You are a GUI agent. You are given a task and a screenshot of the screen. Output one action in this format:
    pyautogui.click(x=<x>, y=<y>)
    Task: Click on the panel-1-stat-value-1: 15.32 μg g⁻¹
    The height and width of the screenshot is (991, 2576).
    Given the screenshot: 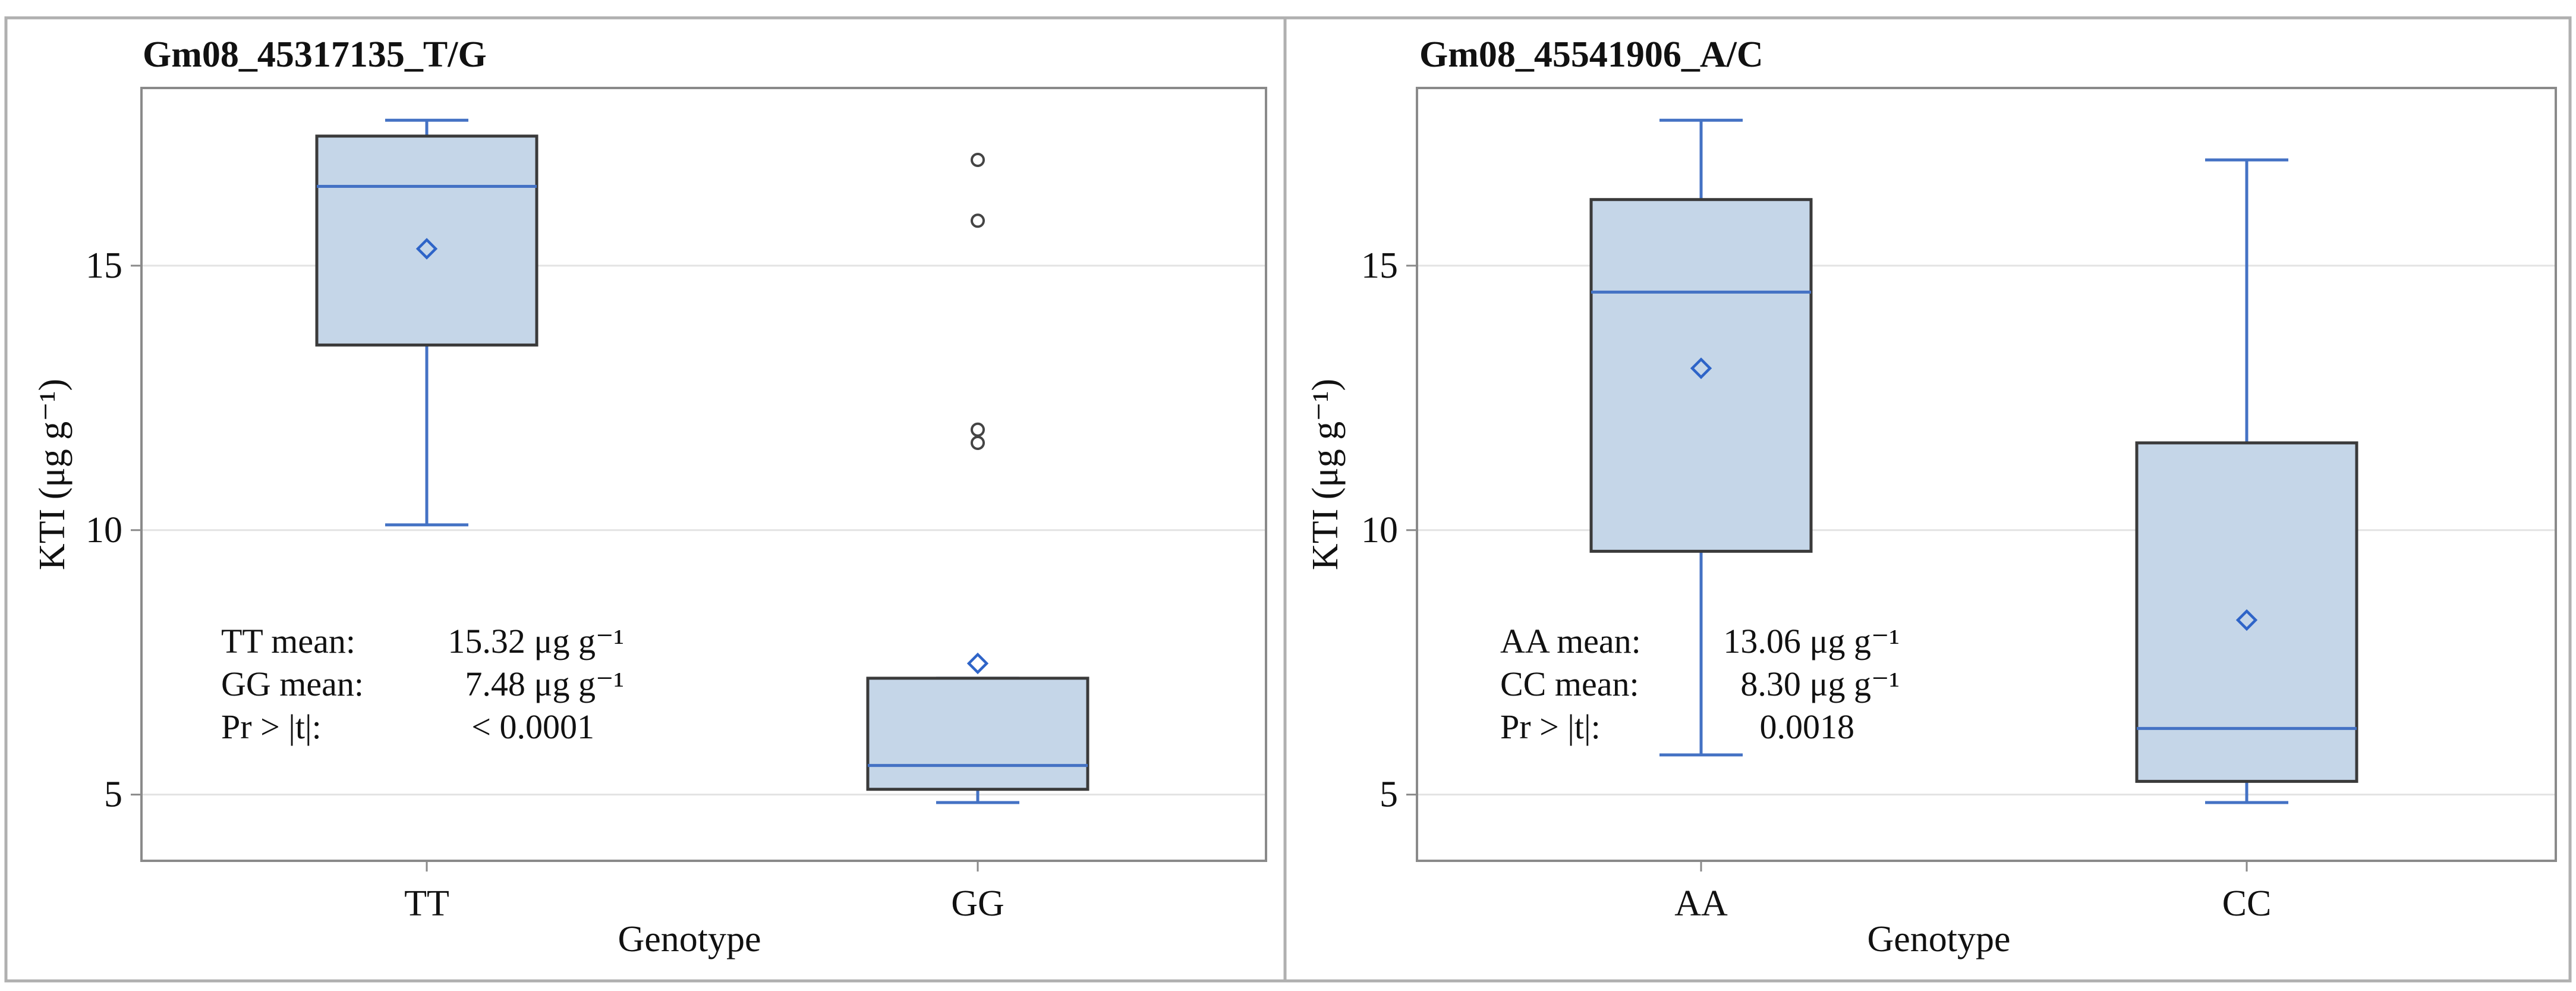 What is the action you would take?
    pyautogui.click(x=536, y=641)
    